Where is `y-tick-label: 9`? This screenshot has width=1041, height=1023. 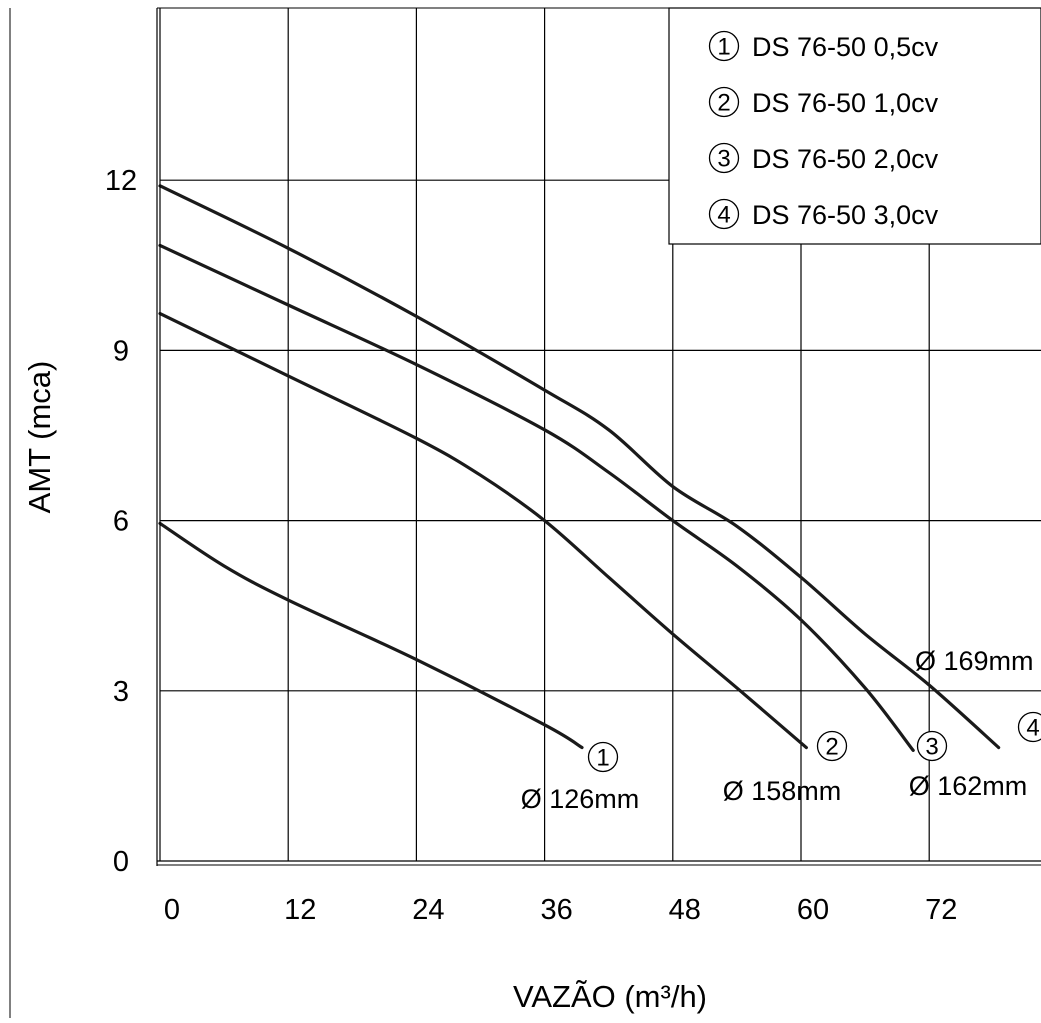 y-tick-label: 9 is located at coordinates (121, 351).